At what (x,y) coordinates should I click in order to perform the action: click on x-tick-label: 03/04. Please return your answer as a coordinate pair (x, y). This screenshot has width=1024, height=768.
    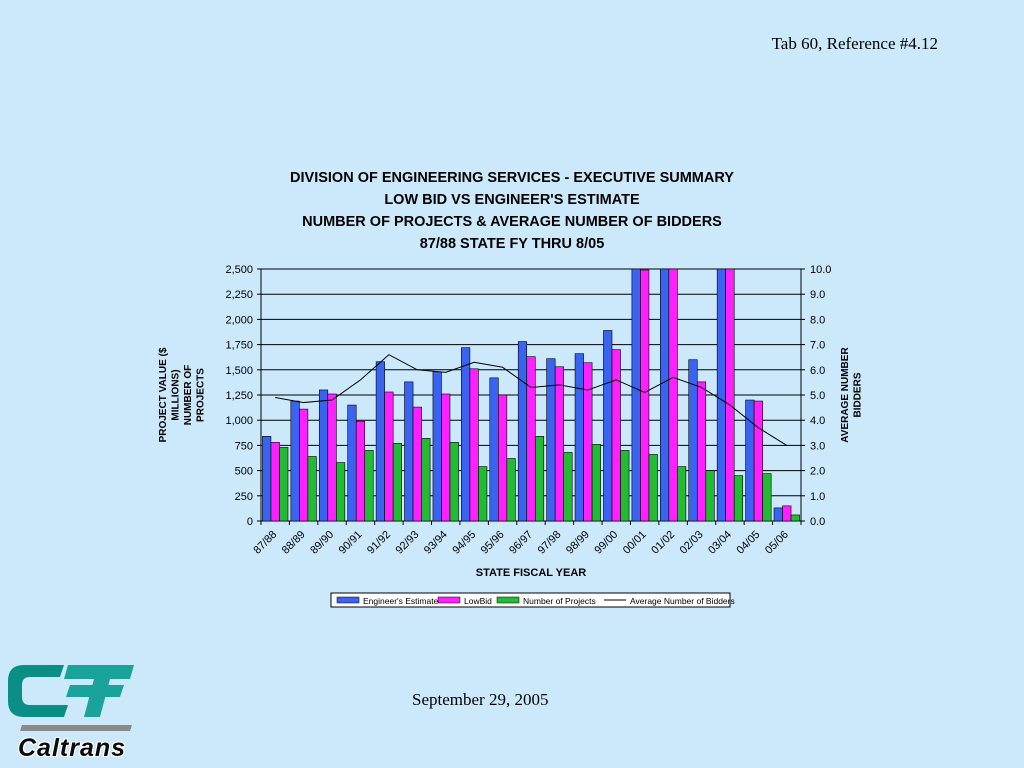
    Looking at the image, I should click on (720, 543).